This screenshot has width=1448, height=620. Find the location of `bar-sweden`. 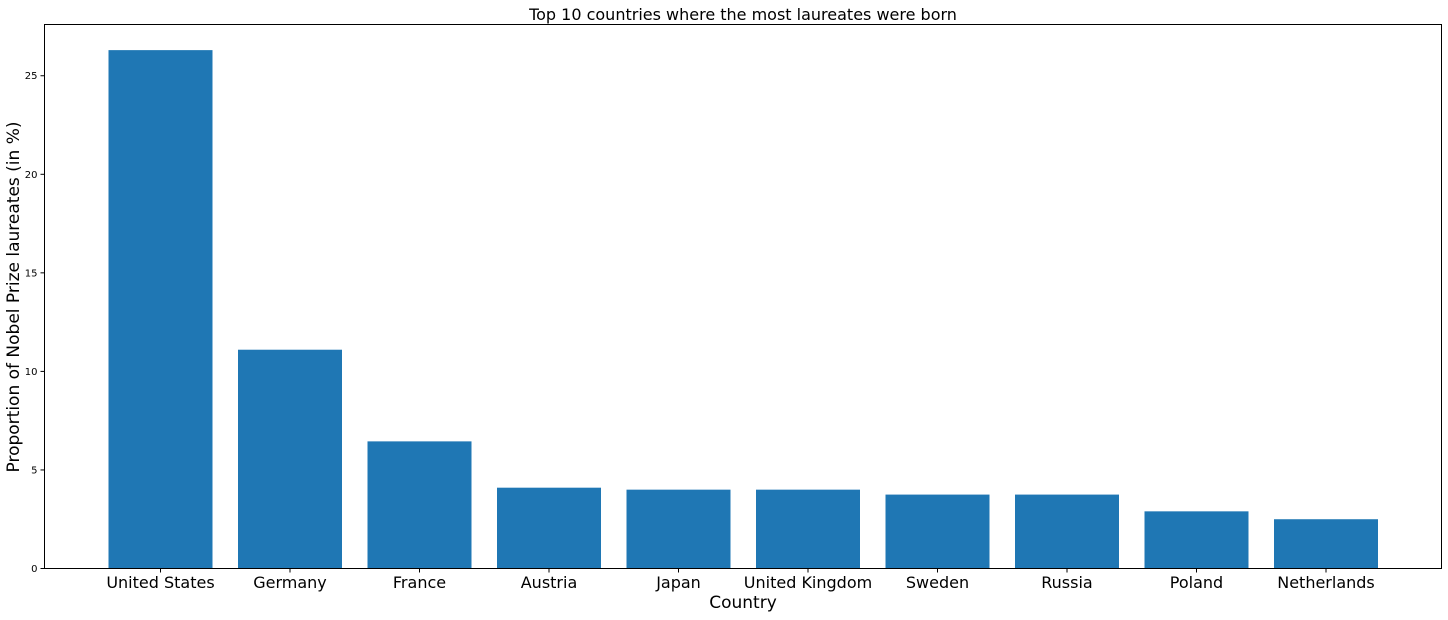

bar-sweden is located at coordinates (937, 531).